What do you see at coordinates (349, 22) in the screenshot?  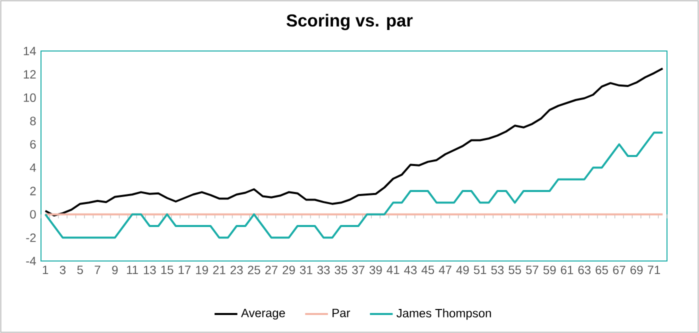 I see `chart-title: Scoring vs. par` at bounding box center [349, 22].